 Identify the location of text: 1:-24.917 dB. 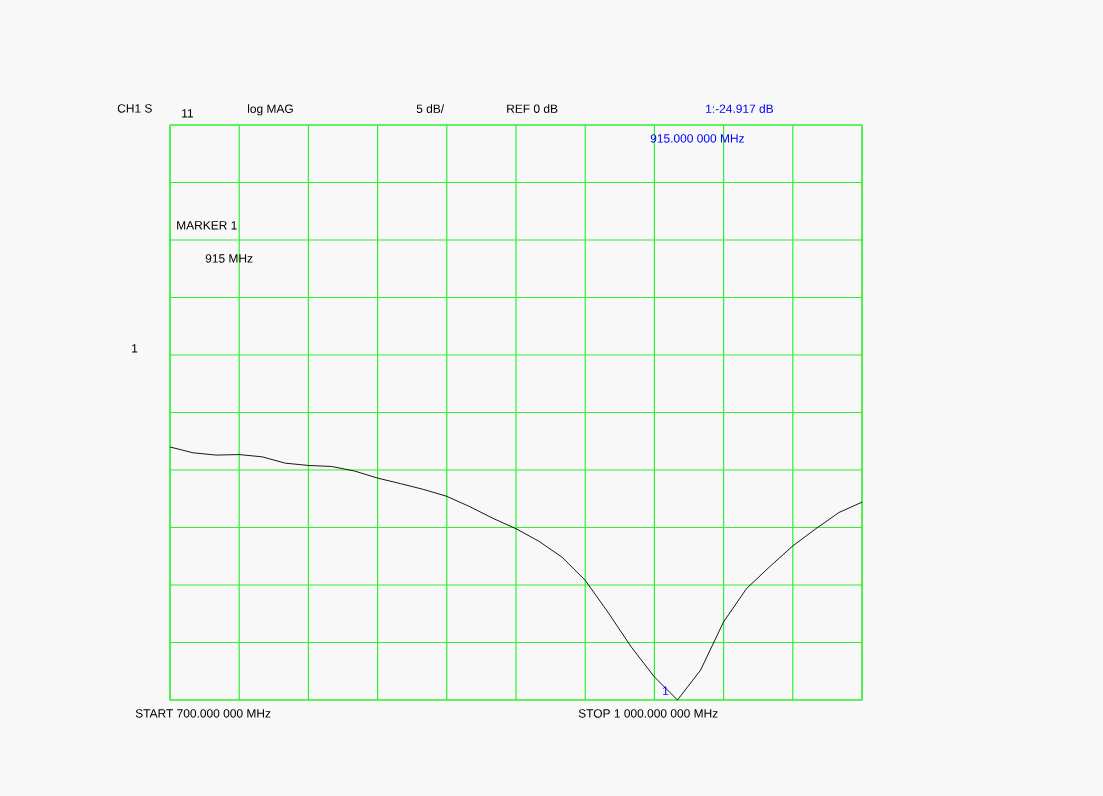
(740, 108).